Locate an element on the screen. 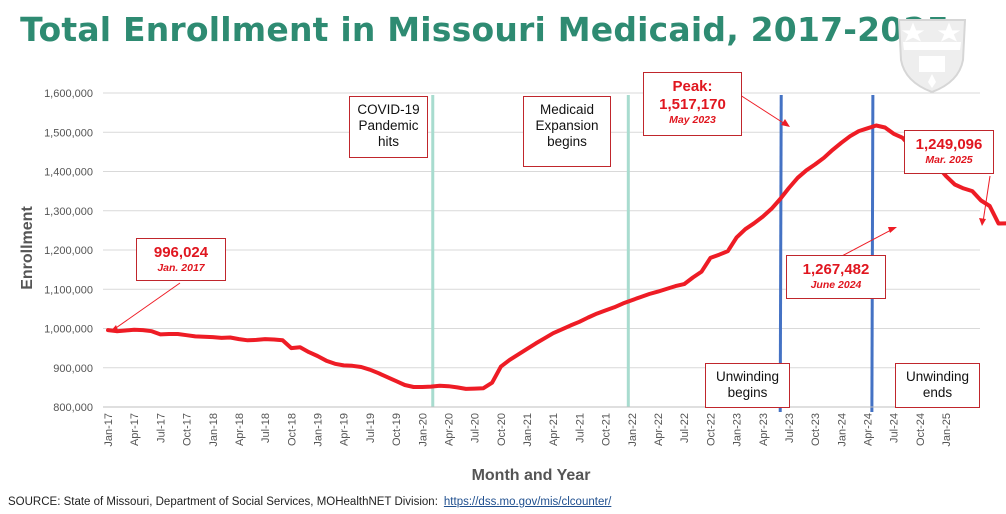 The width and height of the screenshot is (1006, 514). y-tick-label: 900,000 is located at coordinates (73, 369).